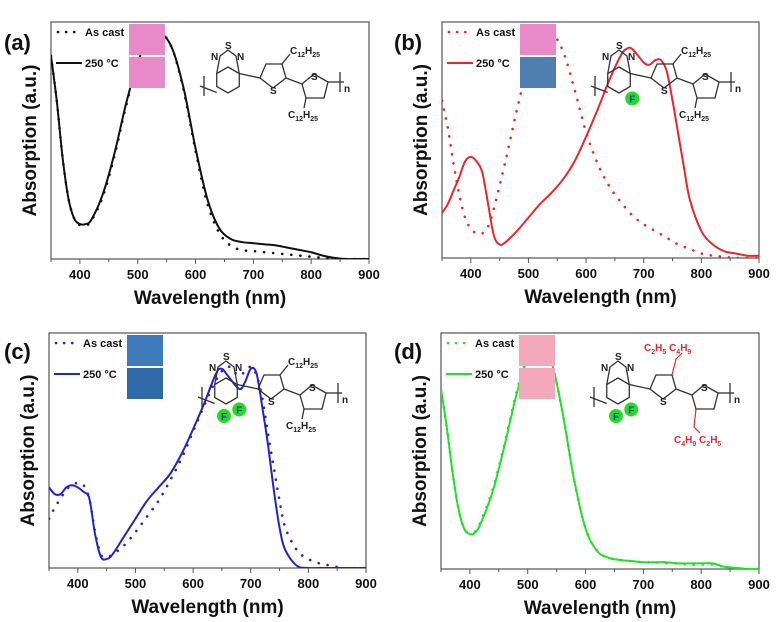 The image size is (779, 622). I want to click on panel-label: (b), so click(408, 42).